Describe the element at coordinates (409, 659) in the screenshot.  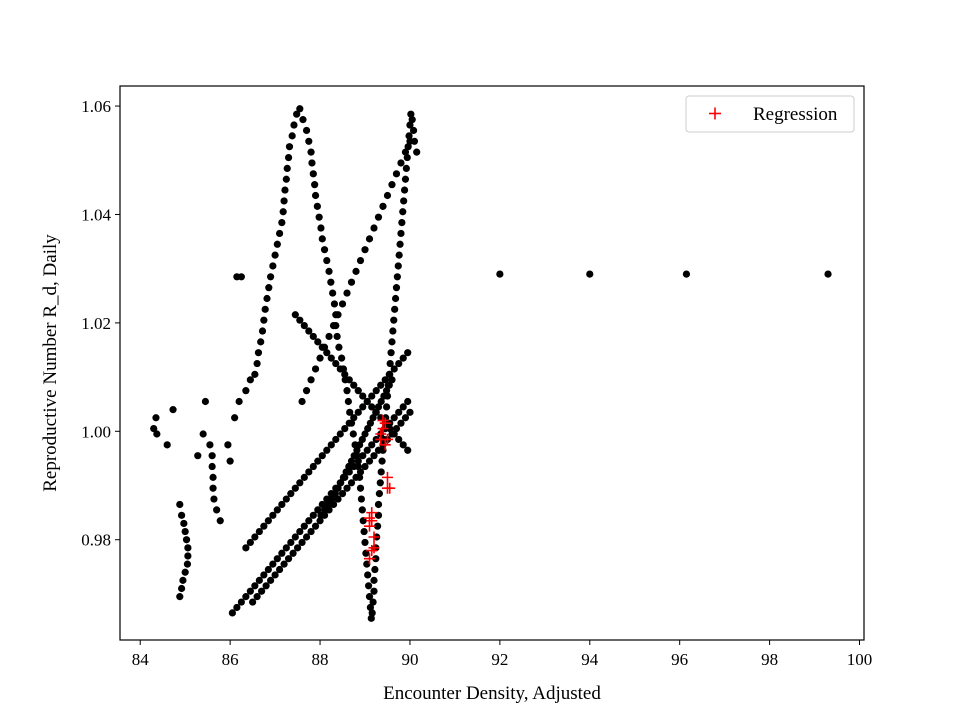
I see `x-tick-label: 90` at that location.